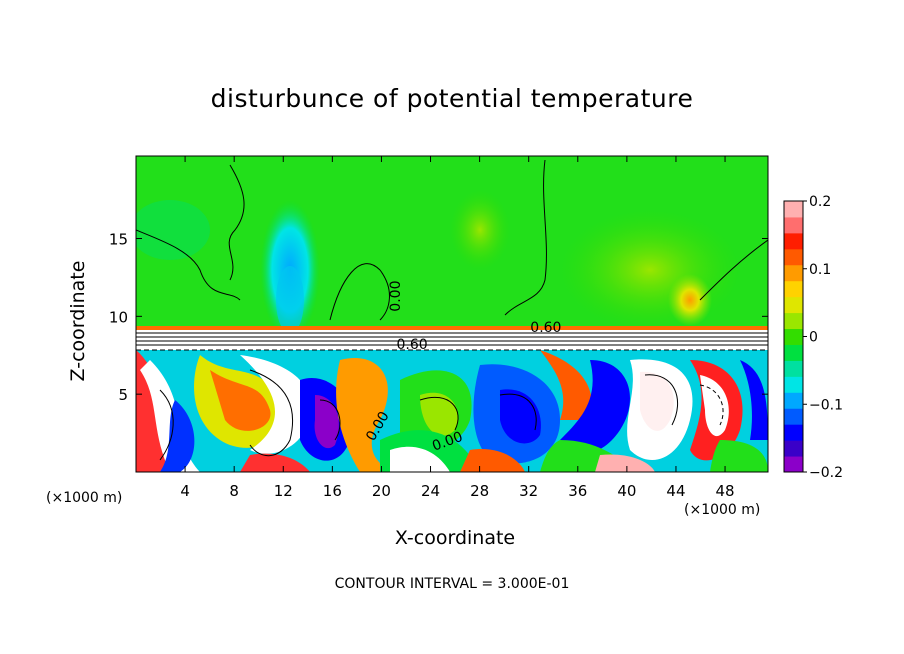  I want to click on y-tick-label: 10, so click(118, 317).